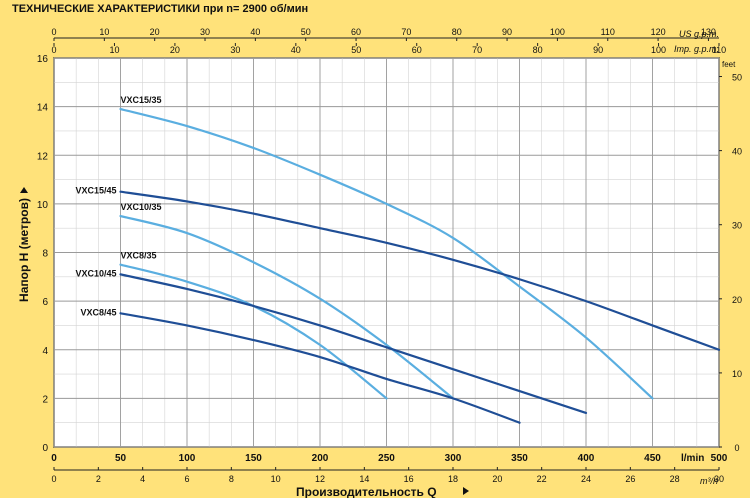  What do you see at coordinates (45, 448) in the screenshot?
I see `y-tick-label: 0` at bounding box center [45, 448].